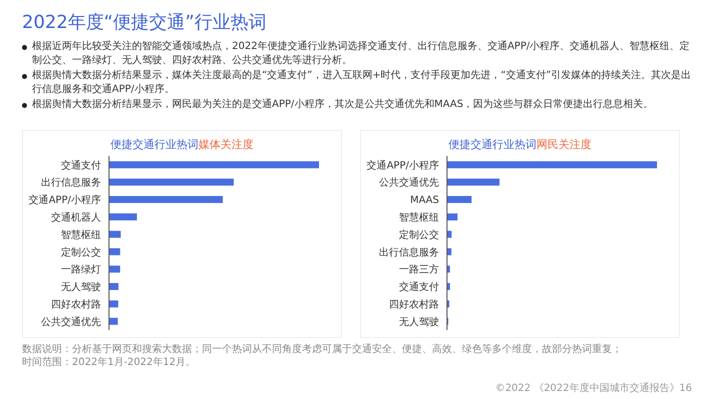 This screenshot has width=710, height=399. Describe the element at coordinates (76, 217) in the screenshot. I see `y-tick-label: 交通机器人` at that location.